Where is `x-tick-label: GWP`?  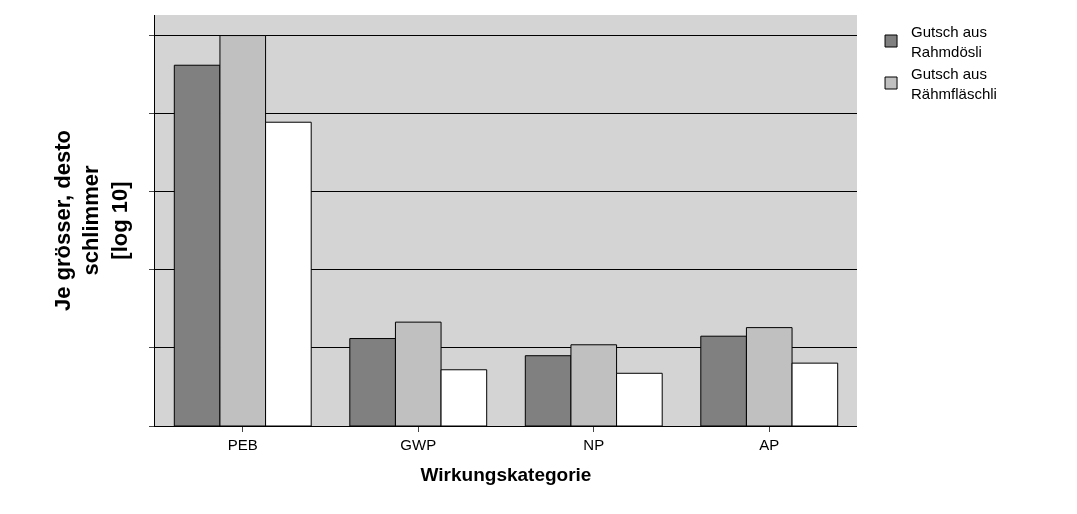
x-tick-label: GWP is located at coordinates (418, 444).